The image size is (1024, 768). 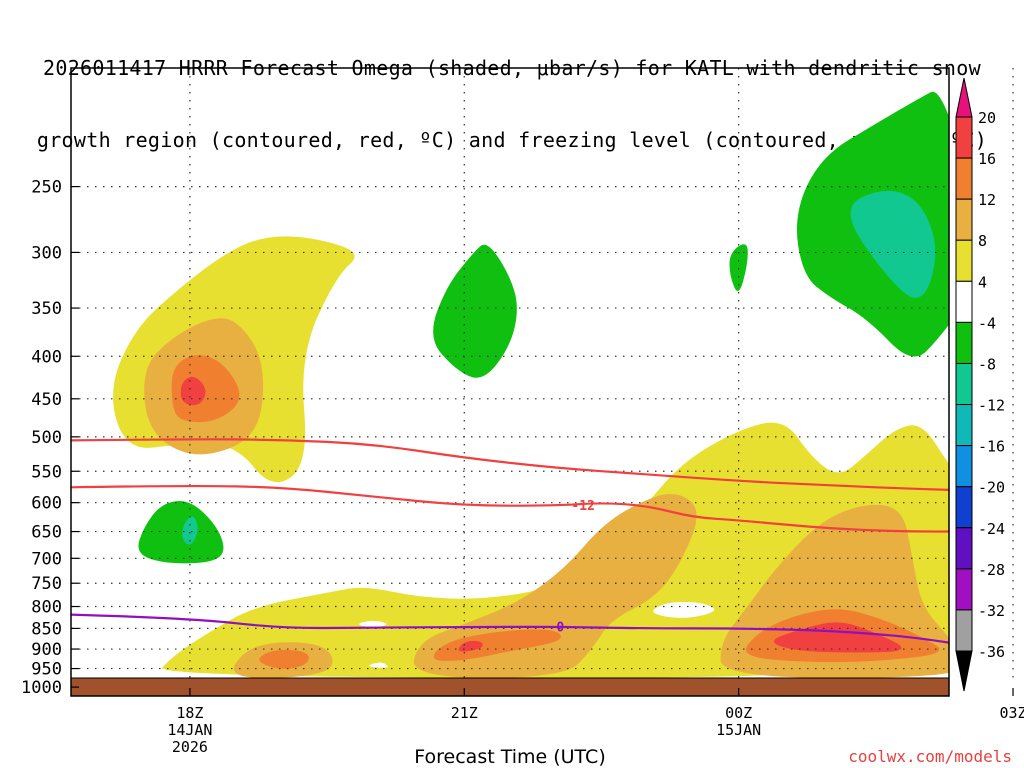 What do you see at coordinates (46, 400) in the screenshot?
I see `y-tick-label-450: 450` at bounding box center [46, 400].